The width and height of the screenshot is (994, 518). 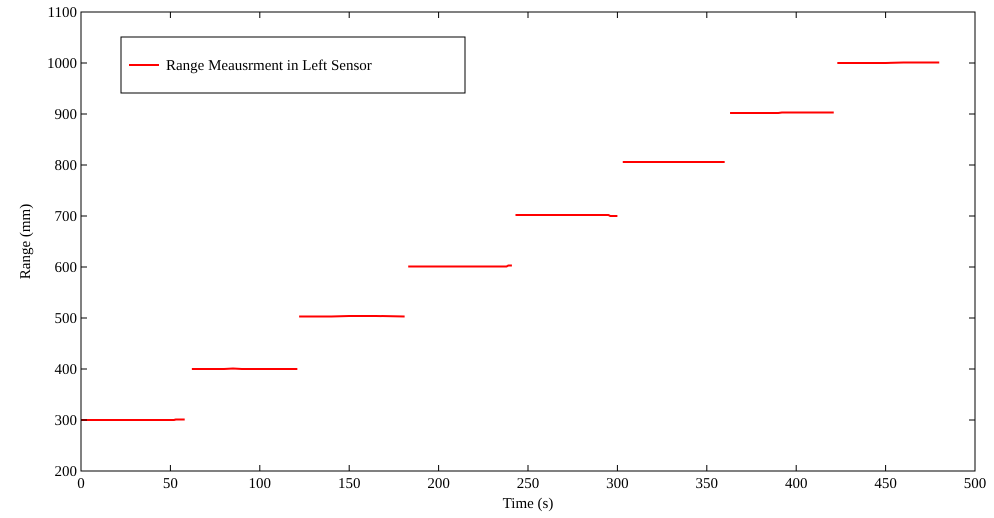 What do you see at coordinates (65, 217) in the screenshot?
I see `y-tick-label: 700` at bounding box center [65, 217].